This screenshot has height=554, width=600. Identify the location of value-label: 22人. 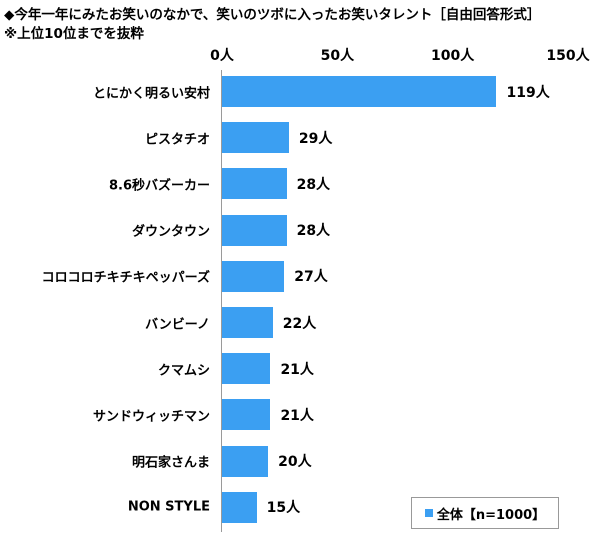
(299, 323).